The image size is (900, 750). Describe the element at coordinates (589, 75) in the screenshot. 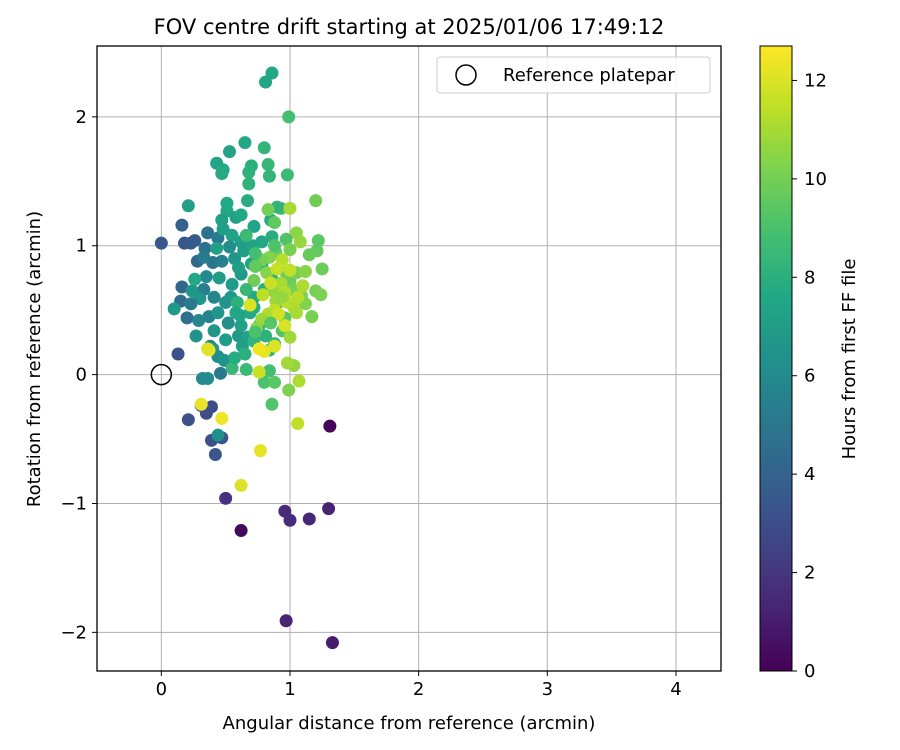

I see `legend-label: Reference platepar` at that location.